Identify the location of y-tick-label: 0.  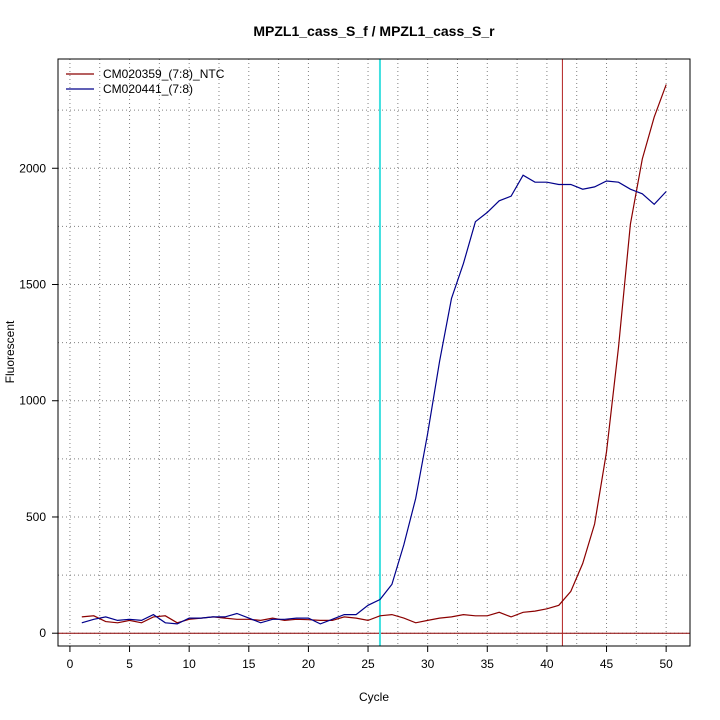
(42, 633).